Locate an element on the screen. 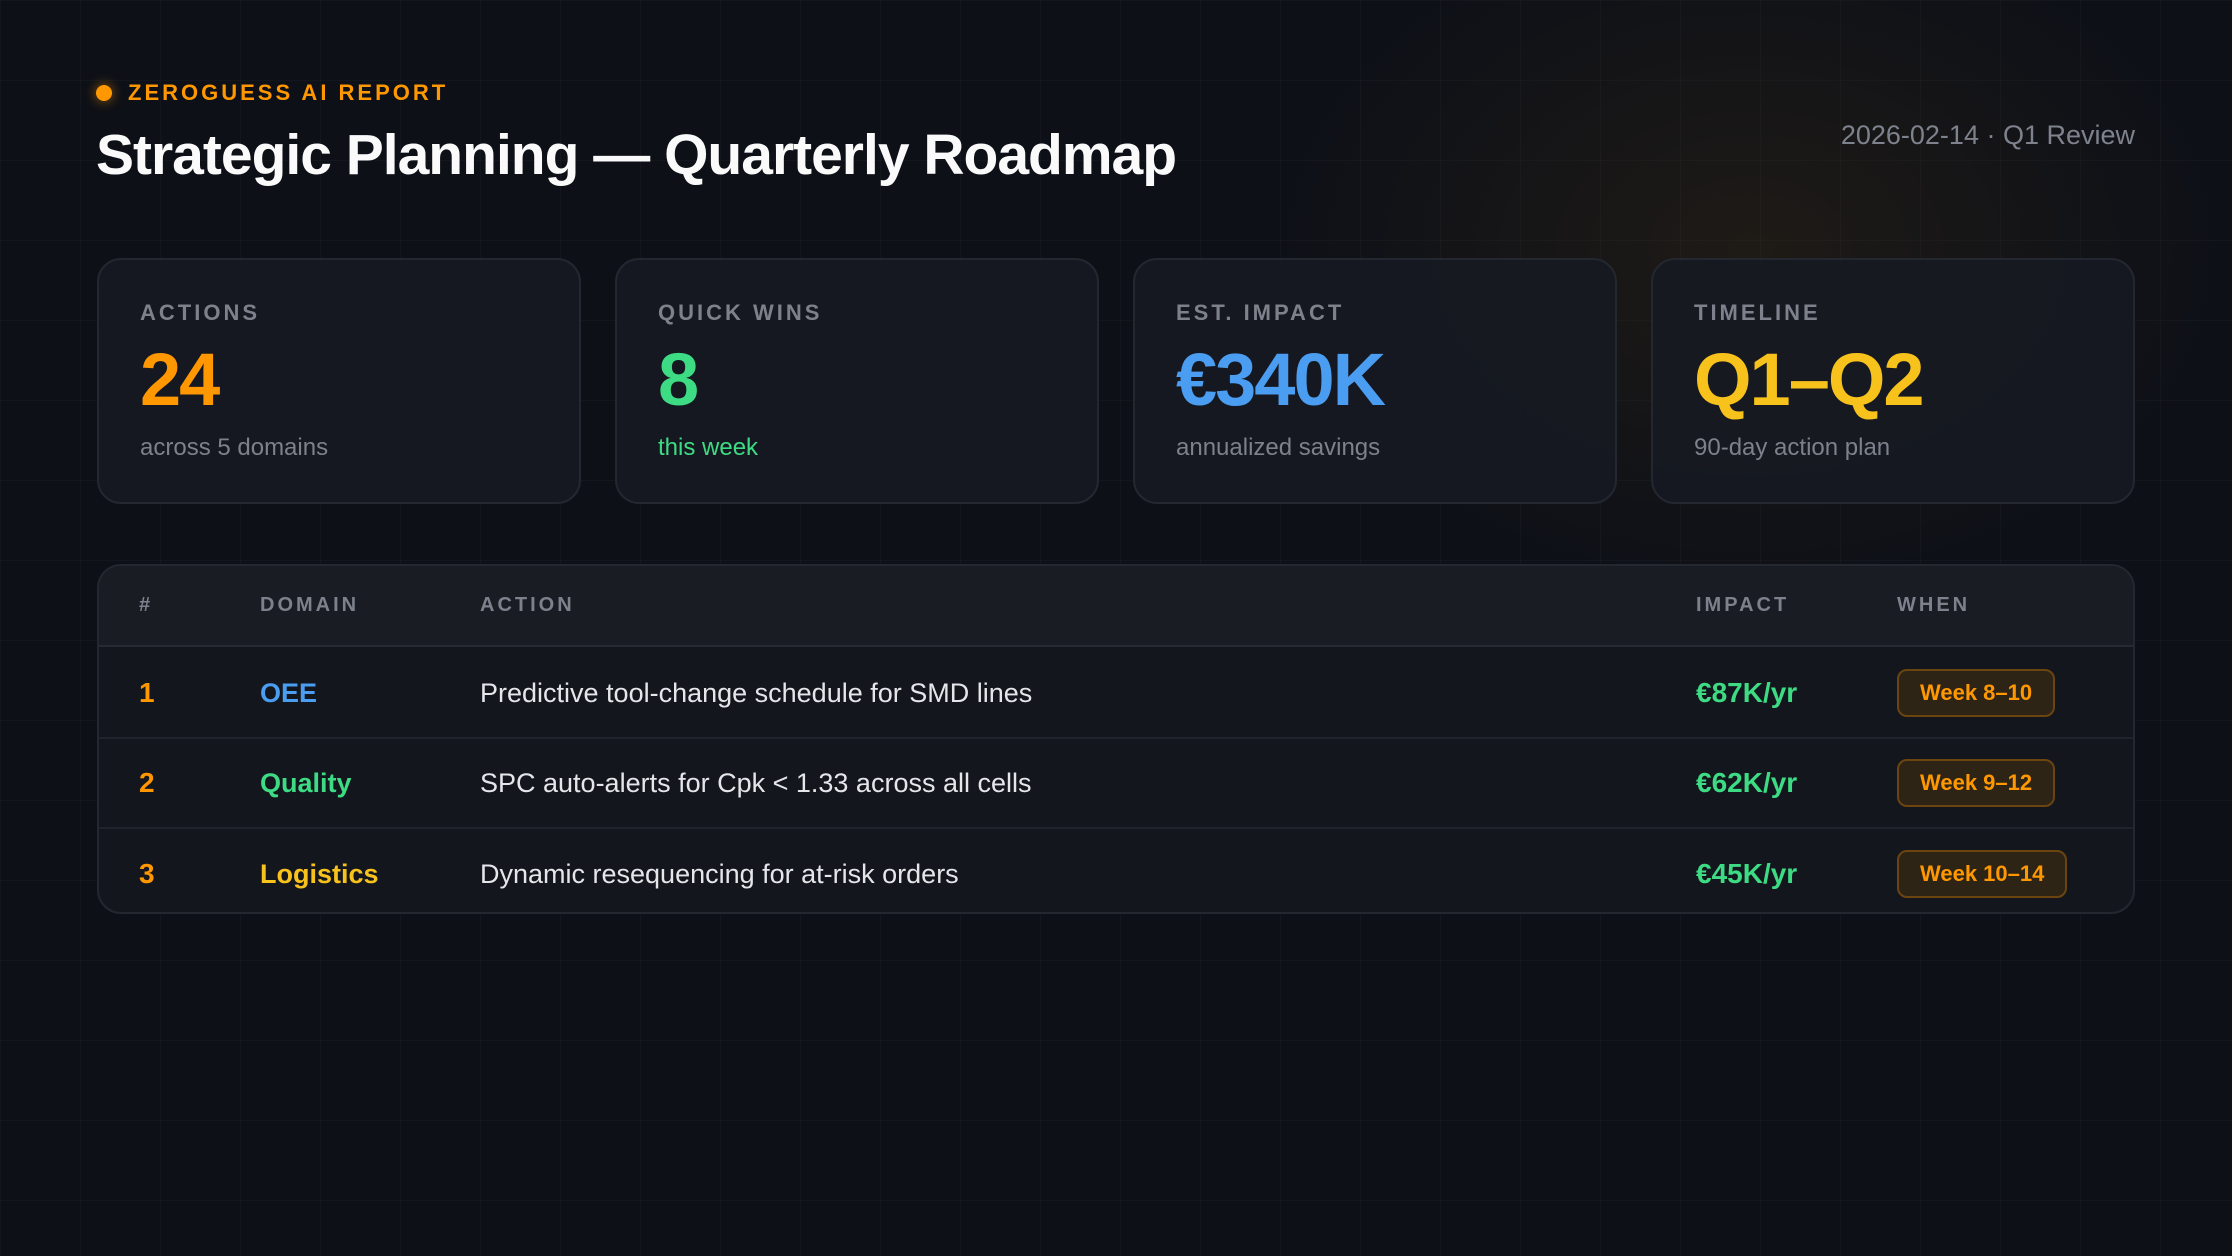 The width and height of the screenshot is (2232, 1256). kpi-subtext: 90-day action plan is located at coordinates (1792, 447).